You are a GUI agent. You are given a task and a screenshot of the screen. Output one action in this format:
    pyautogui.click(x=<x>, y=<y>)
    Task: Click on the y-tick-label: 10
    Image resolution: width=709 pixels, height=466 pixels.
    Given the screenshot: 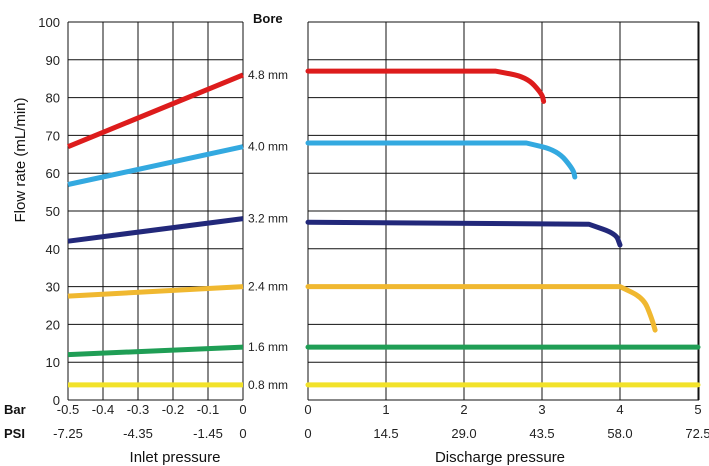 What is the action you would take?
    pyautogui.click(x=53, y=362)
    